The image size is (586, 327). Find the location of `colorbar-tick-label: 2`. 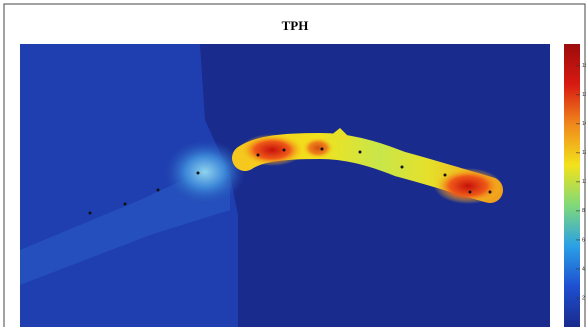

colorbar-tick-label: 2 is located at coordinates (583, 298).